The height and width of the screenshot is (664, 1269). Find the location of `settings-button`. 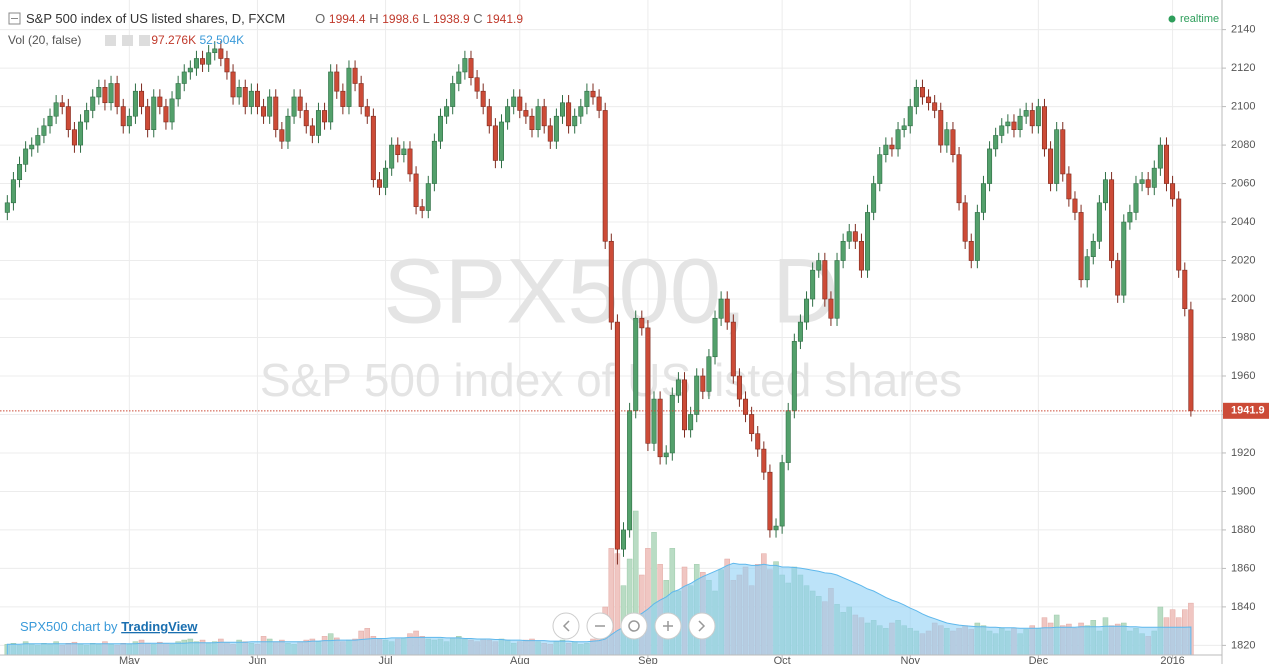

settings-button is located at coordinates (127, 40).